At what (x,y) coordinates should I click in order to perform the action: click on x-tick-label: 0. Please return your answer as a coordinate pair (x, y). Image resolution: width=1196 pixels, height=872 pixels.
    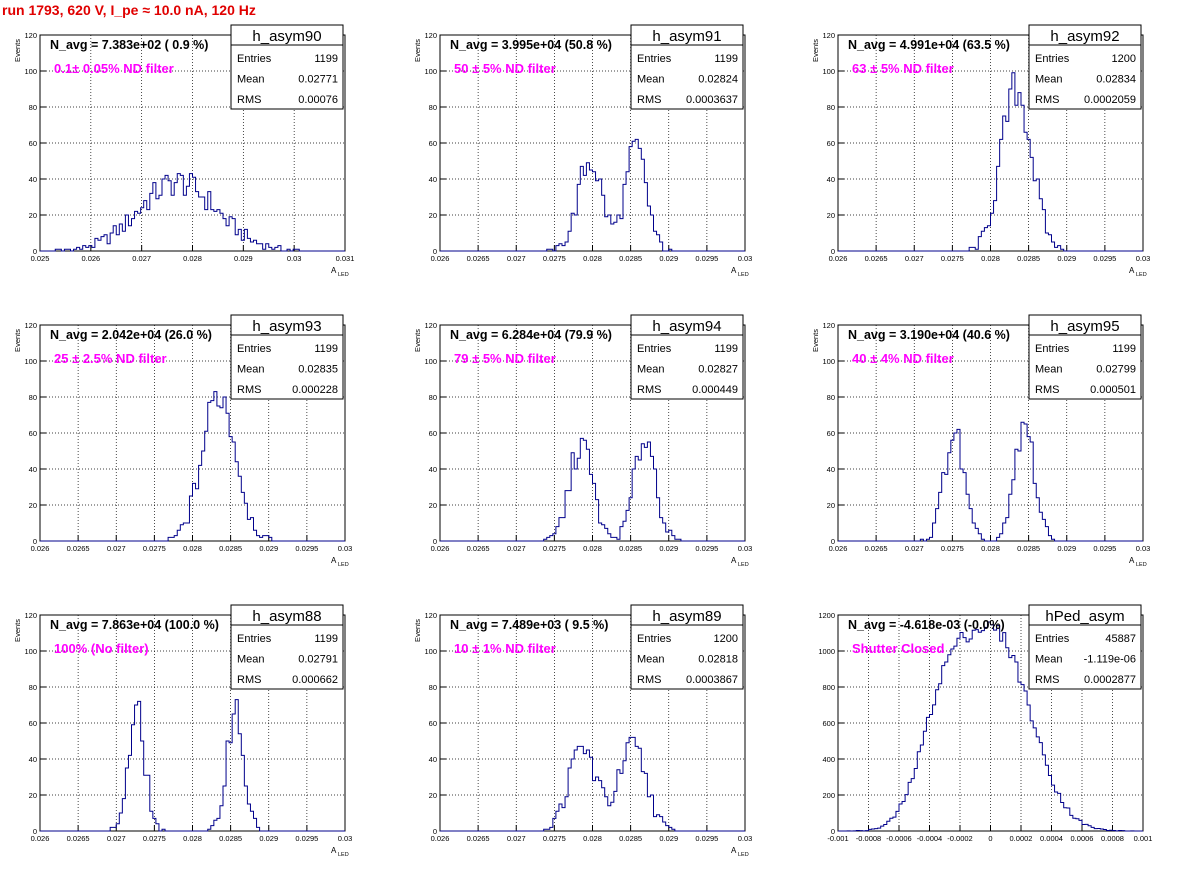
    Looking at the image, I should click on (990, 838).